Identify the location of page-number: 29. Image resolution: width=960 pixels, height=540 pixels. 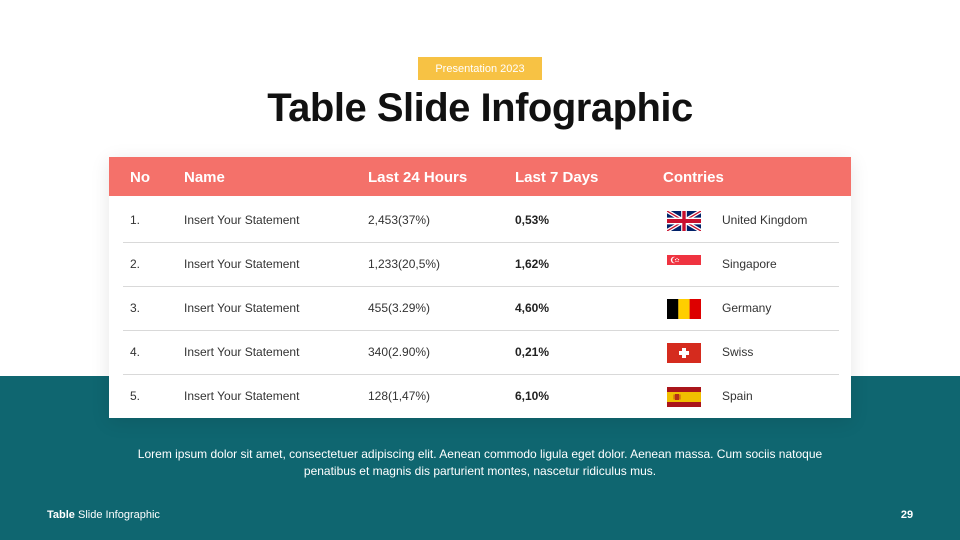
(907, 515).